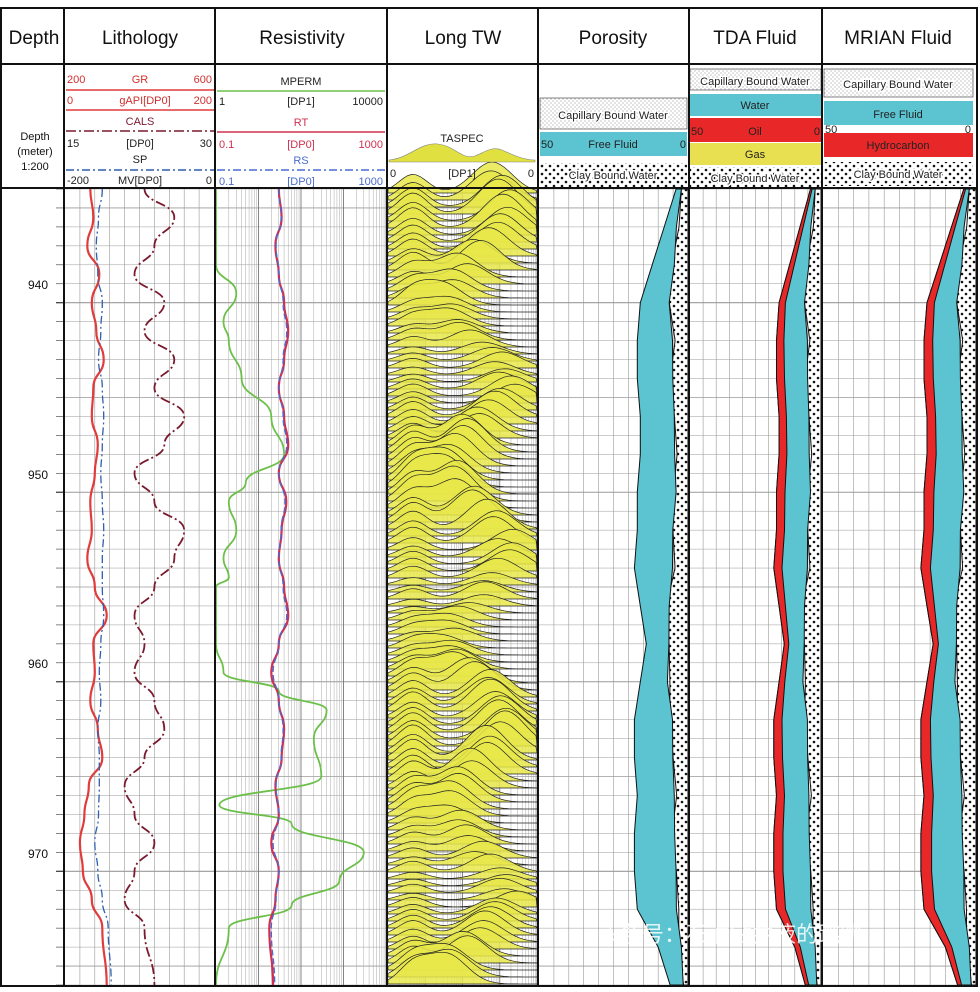 This screenshot has width=980, height=992. I want to click on track-title-resistivity: Resistivity, so click(302, 38).